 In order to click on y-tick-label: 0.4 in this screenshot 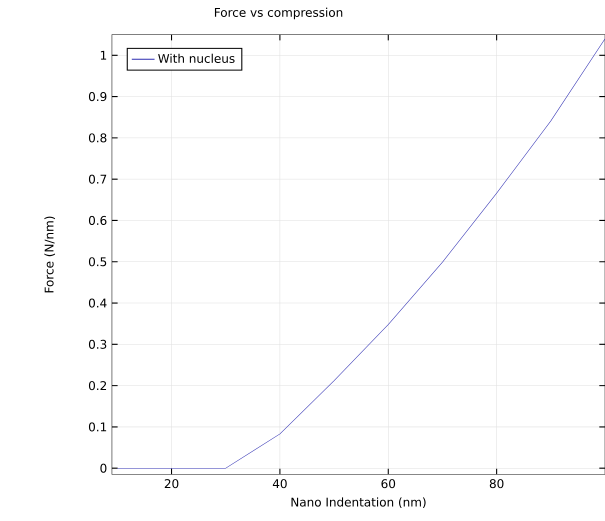, I will do `click(97, 303)`.